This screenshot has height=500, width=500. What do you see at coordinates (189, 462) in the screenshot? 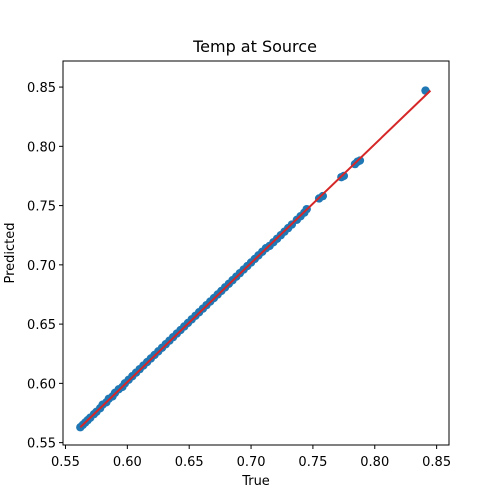
I see `x-tick-label: 0.65` at bounding box center [189, 462].